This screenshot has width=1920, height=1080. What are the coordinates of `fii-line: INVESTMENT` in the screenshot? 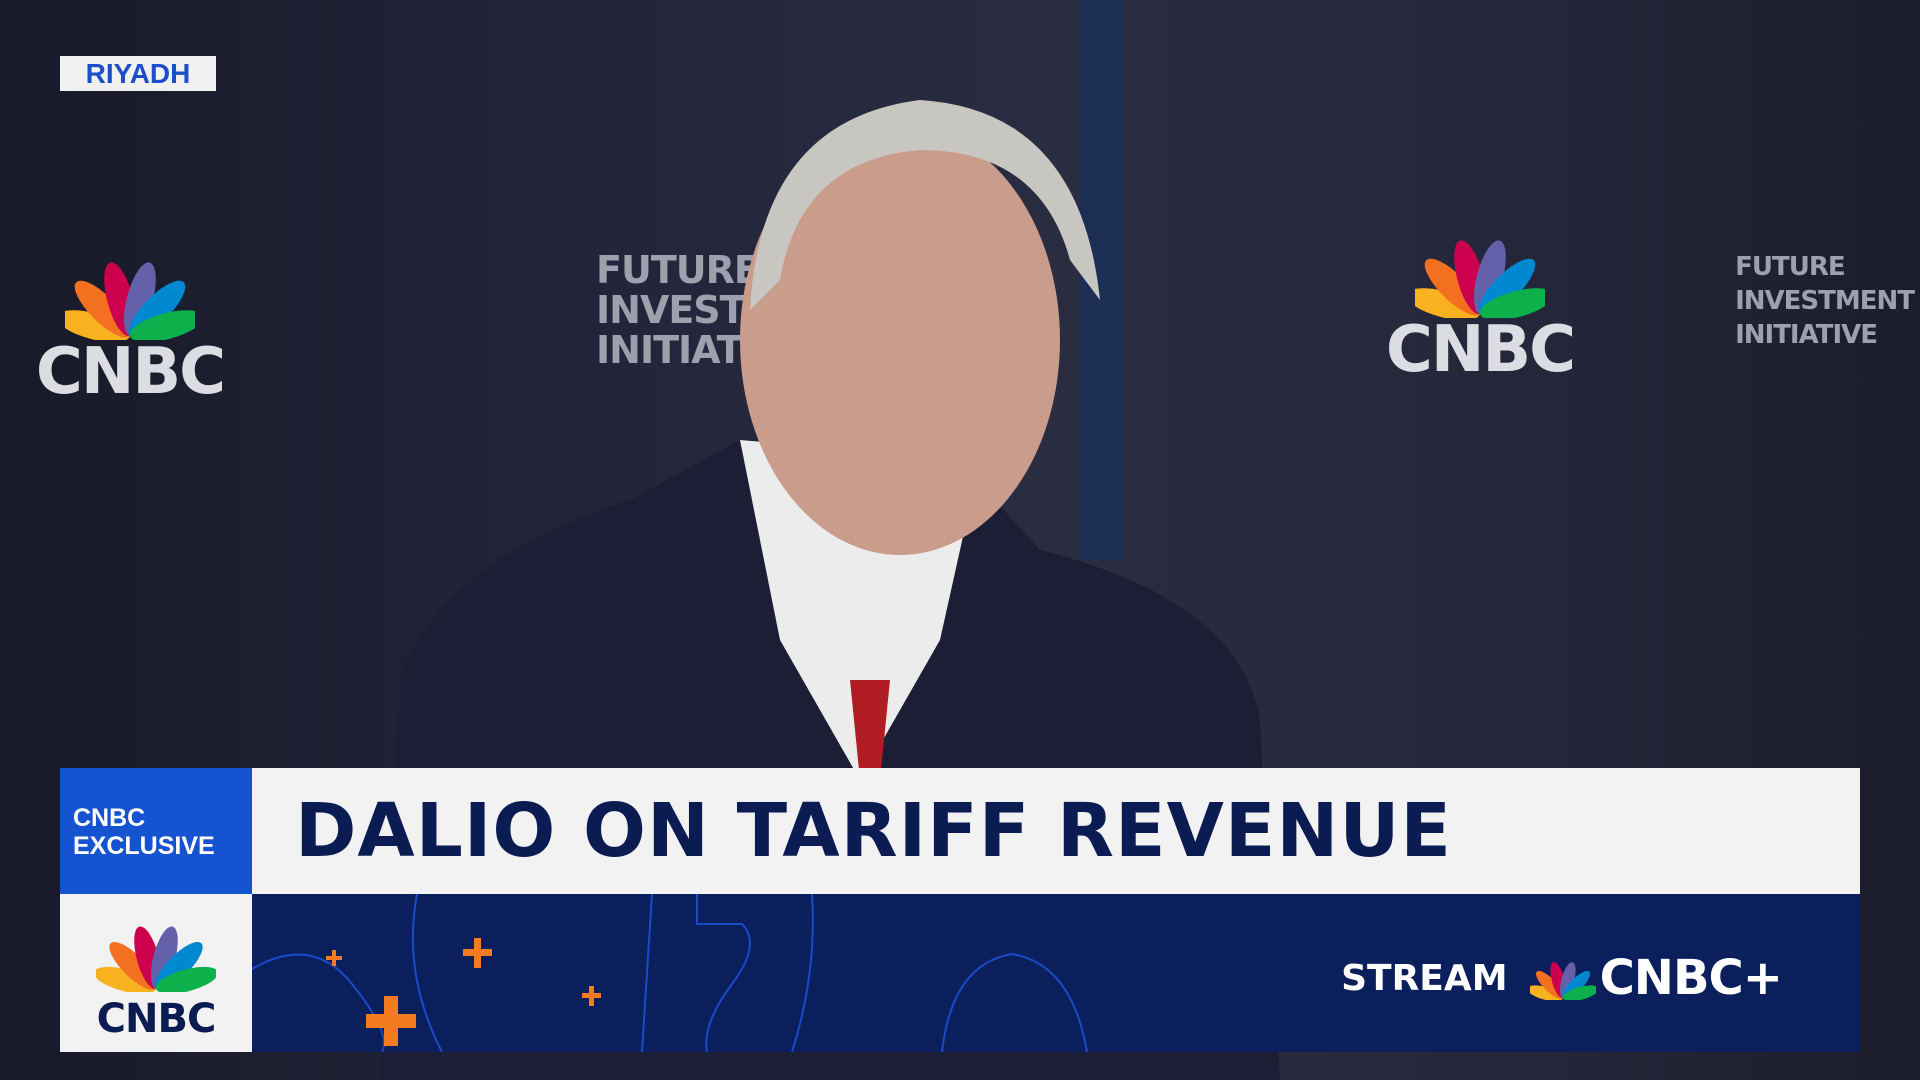 It's located at (1825, 301).